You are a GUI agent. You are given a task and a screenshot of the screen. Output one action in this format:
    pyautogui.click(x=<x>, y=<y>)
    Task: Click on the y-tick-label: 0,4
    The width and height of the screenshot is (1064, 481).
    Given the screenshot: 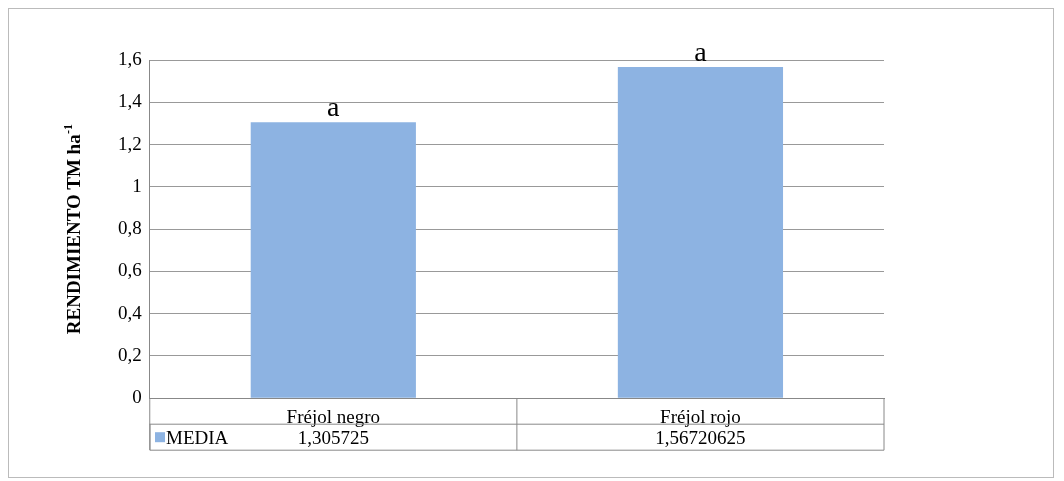 What is the action you would take?
    pyautogui.click(x=130, y=312)
    